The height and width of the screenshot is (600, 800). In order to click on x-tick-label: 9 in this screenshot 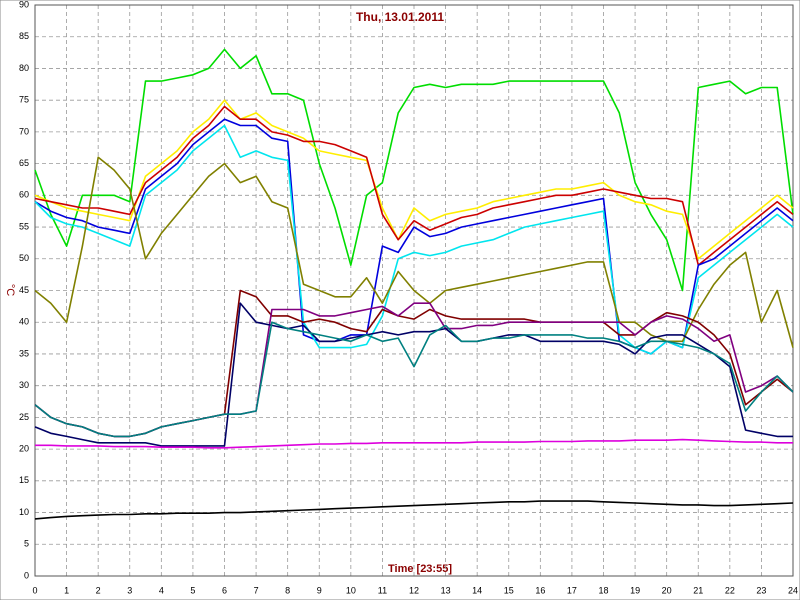, I will do `click(319, 590)`.